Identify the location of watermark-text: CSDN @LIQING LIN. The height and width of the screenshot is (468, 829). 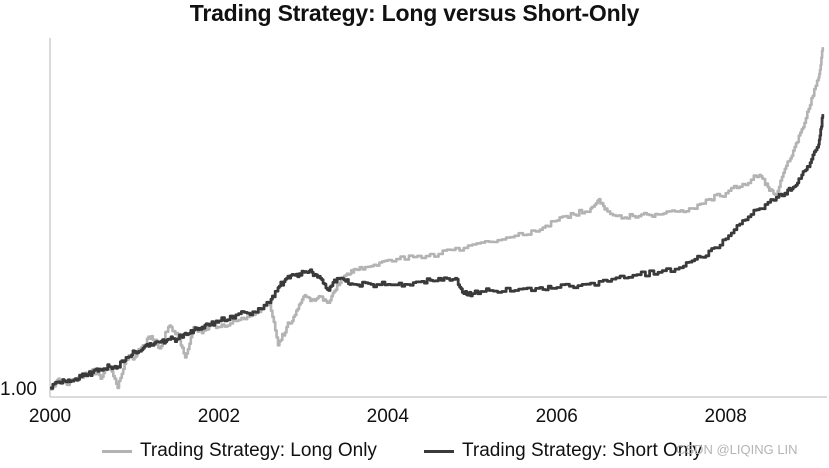
(737, 449).